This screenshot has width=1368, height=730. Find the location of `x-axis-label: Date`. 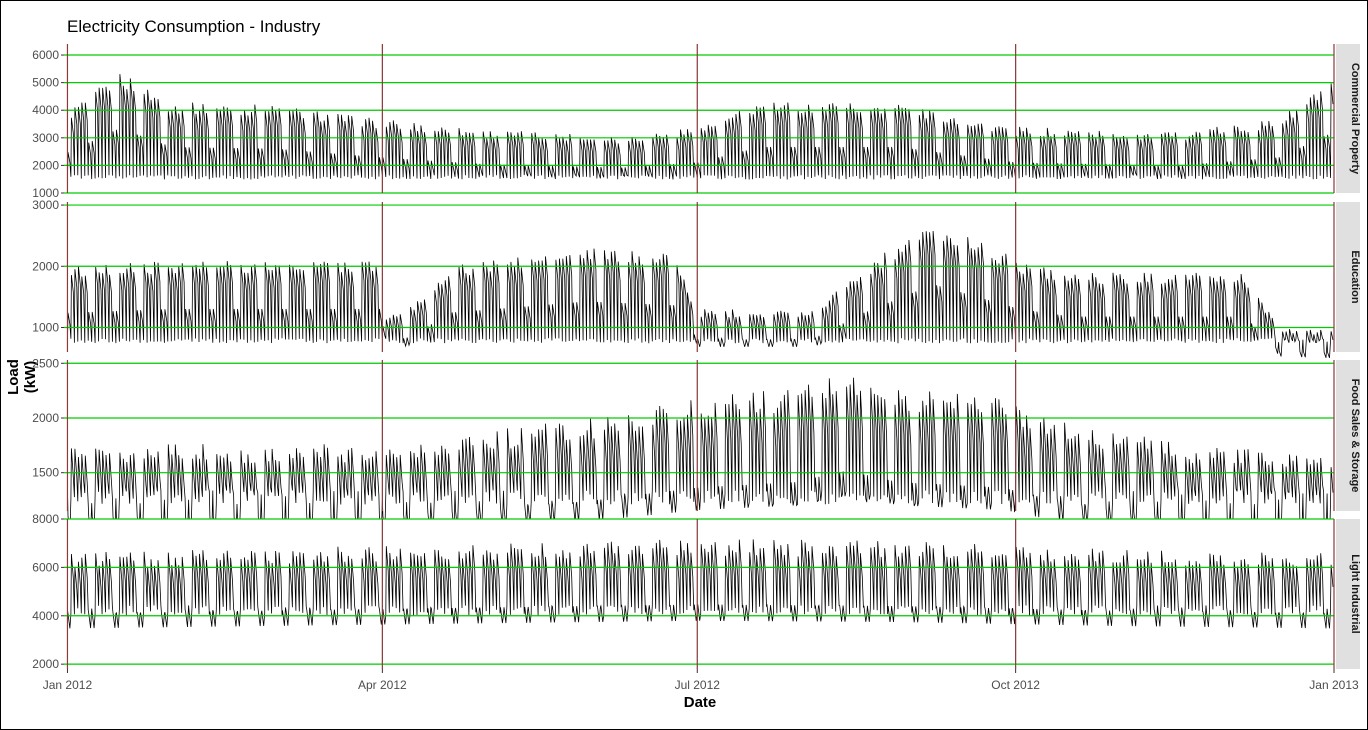

x-axis-label: Date is located at coordinates (700, 702).